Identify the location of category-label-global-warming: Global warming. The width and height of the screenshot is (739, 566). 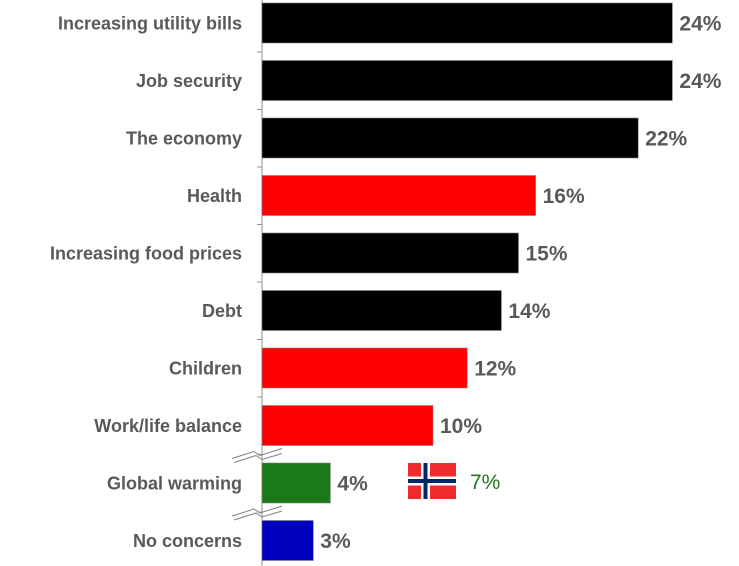
(174, 484).